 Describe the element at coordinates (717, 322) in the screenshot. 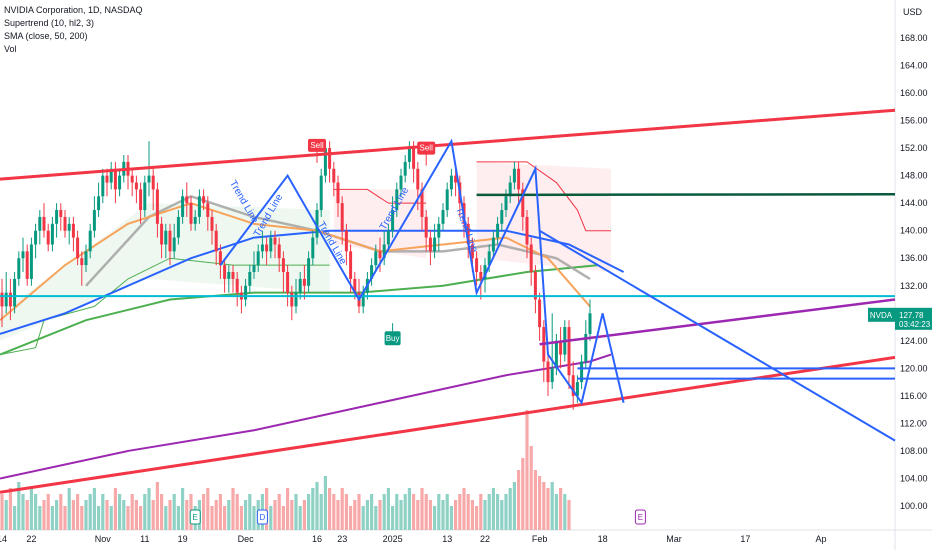

I see `purple-trend-line` at that location.